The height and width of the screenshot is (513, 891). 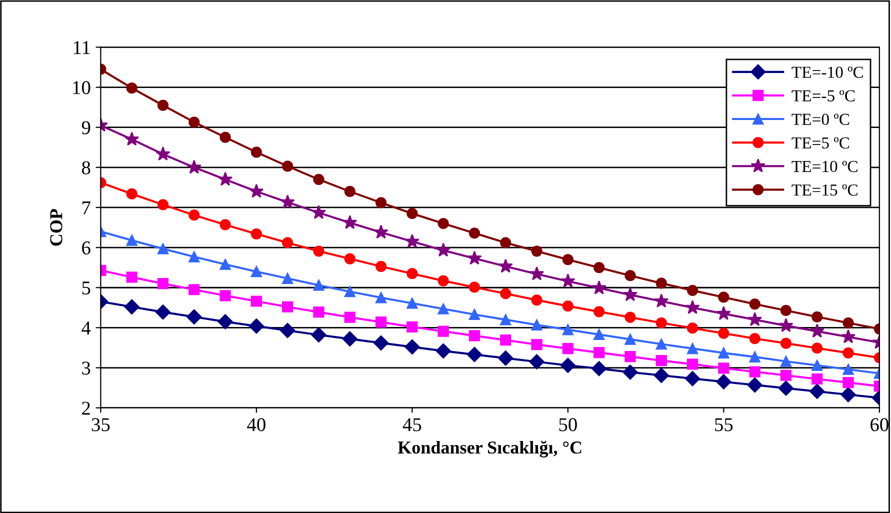 What do you see at coordinates (823, 96) in the screenshot?
I see `legend-label: TE=-5 ºC` at bounding box center [823, 96].